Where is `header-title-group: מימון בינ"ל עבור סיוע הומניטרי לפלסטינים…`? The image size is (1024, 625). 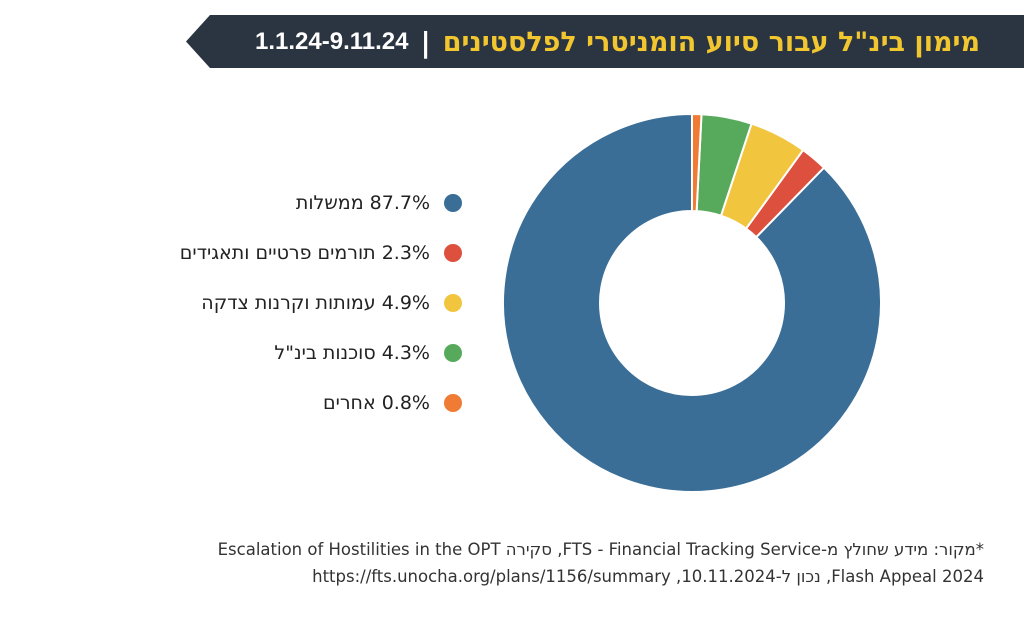
header-title-group: מימון בינ"ל עבור סיוע הומניטרי לפלסטינים… is located at coordinates (617, 42).